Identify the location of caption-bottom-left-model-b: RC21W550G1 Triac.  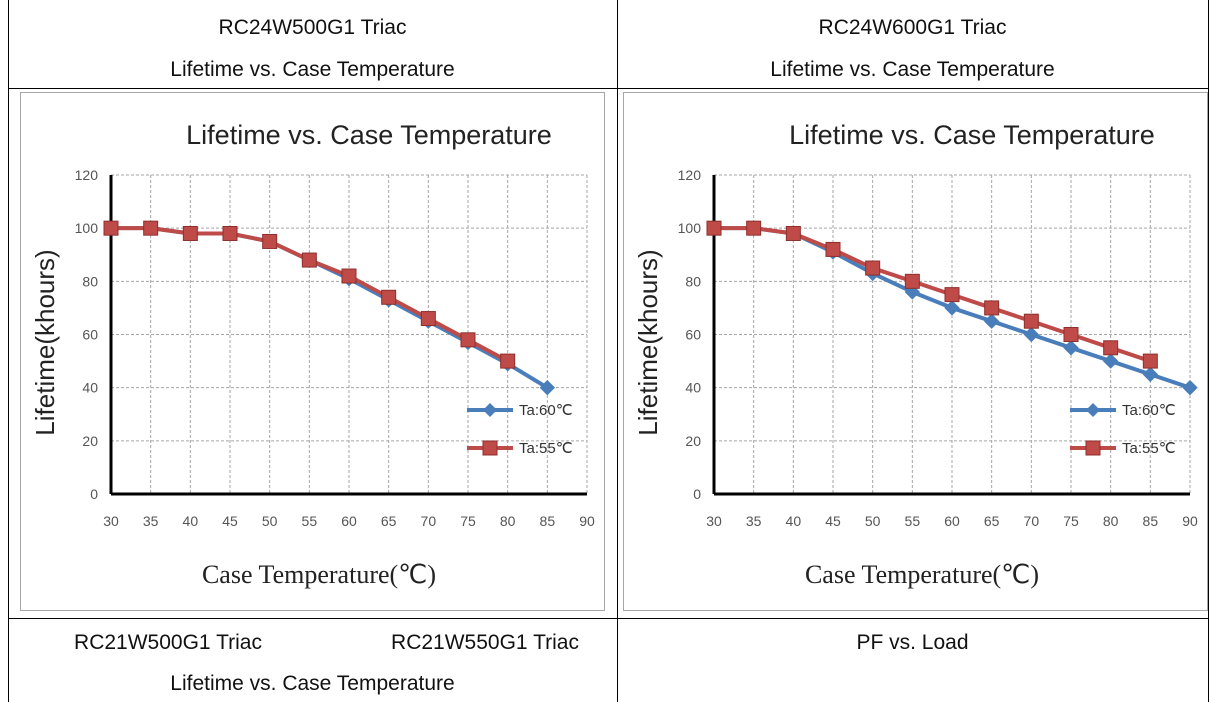
(485, 642).